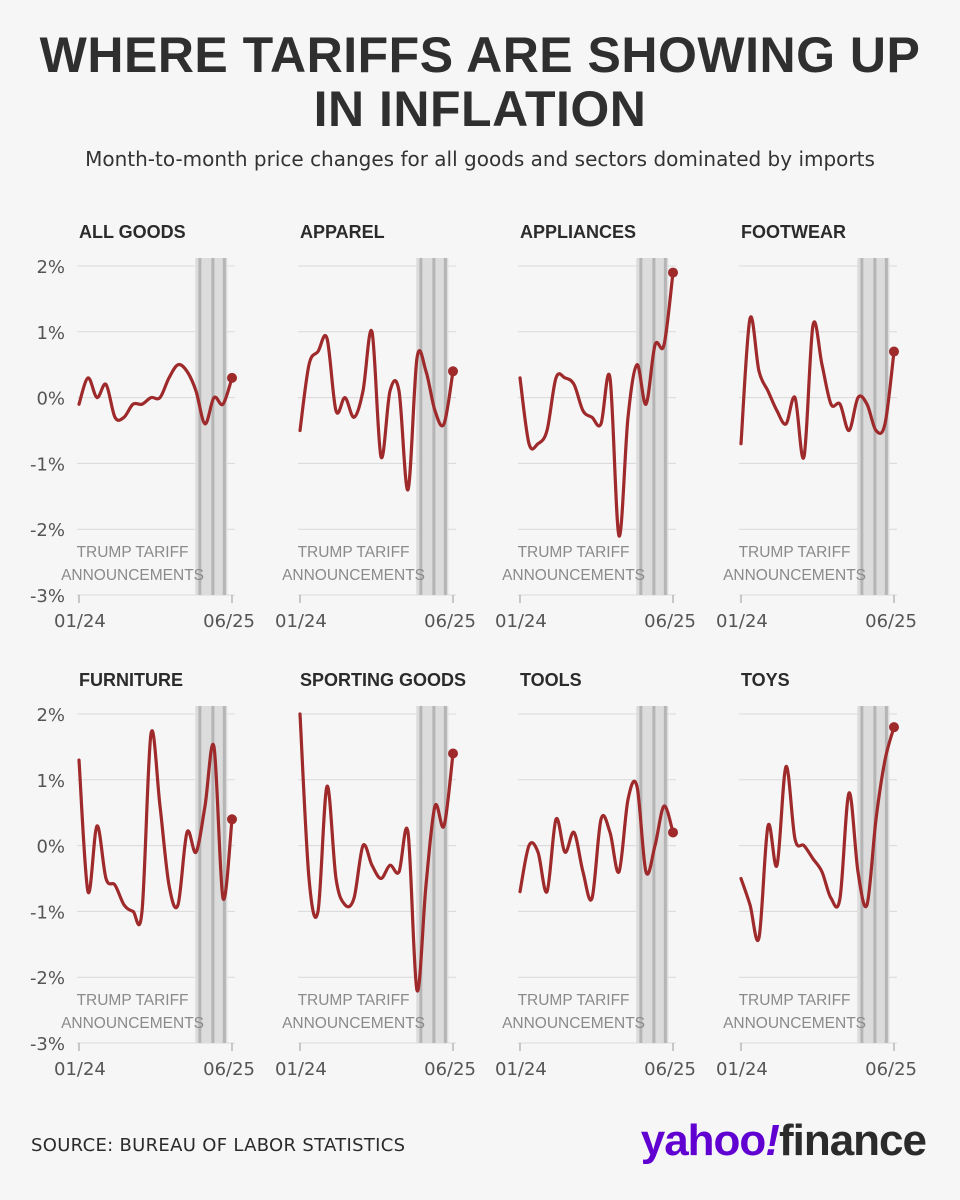 The image size is (960, 1200). Describe the element at coordinates (480, 109) in the screenshot. I see `title-line-2: IN INFLATION` at that location.